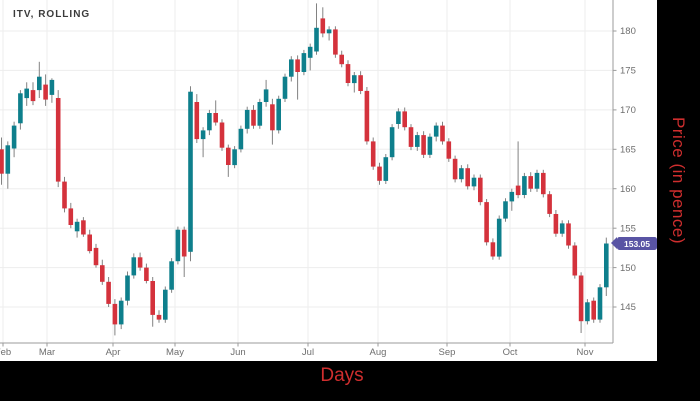 The height and width of the screenshot is (401, 700). What do you see at coordinates (628, 31) in the screenshot?
I see `y-tick-label: 180` at bounding box center [628, 31].